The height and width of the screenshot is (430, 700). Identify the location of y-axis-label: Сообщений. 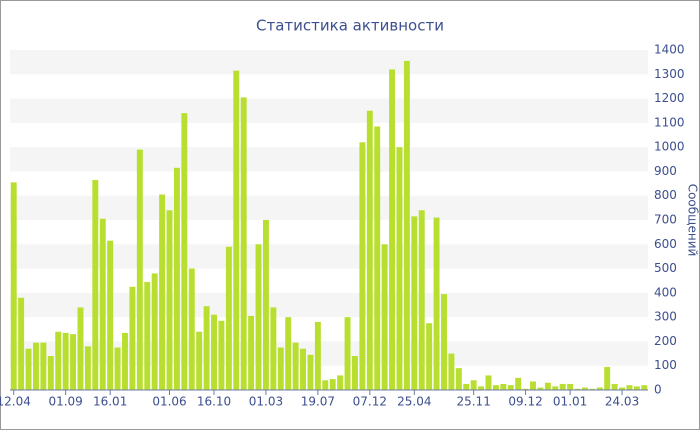
(693, 220).